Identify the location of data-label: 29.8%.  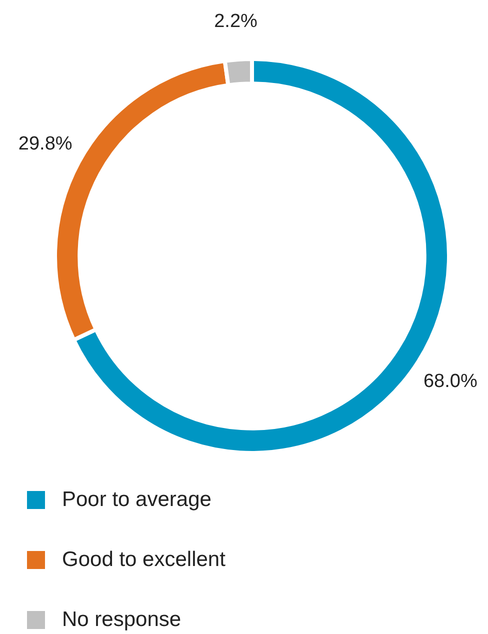
(45, 143).